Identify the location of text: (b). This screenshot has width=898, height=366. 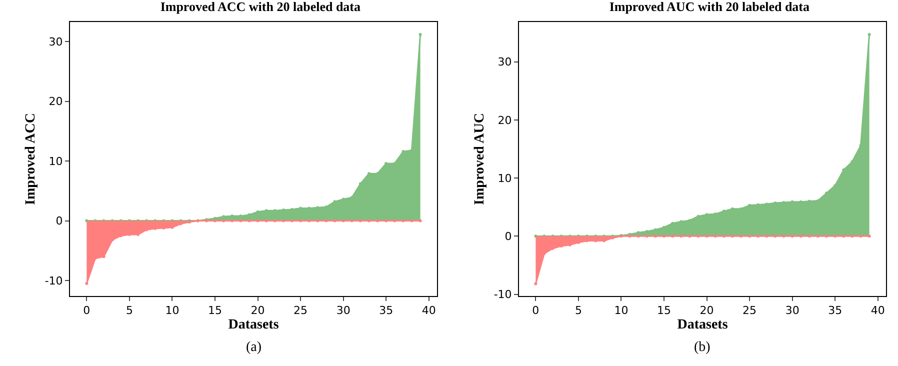
(702, 347).